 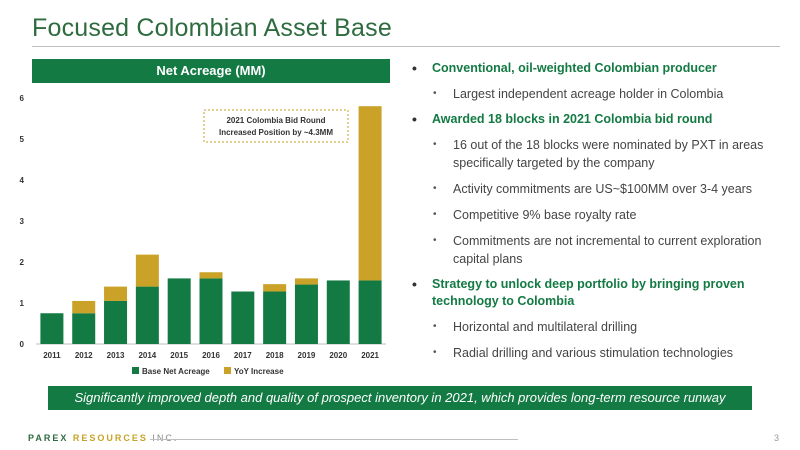 What do you see at coordinates (211, 355) in the screenshot?
I see `x-tick-label: 2016` at bounding box center [211, 355].